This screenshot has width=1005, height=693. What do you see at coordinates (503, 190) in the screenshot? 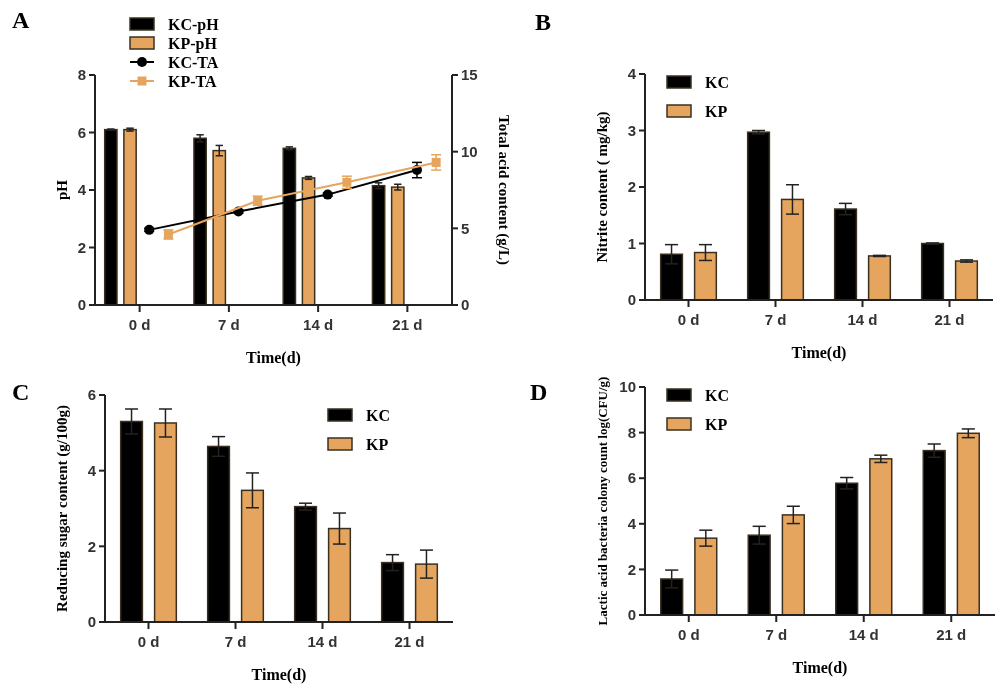
I see `y2-axis-title: Total acid content (g/L)` at bounding box center [503, 190].